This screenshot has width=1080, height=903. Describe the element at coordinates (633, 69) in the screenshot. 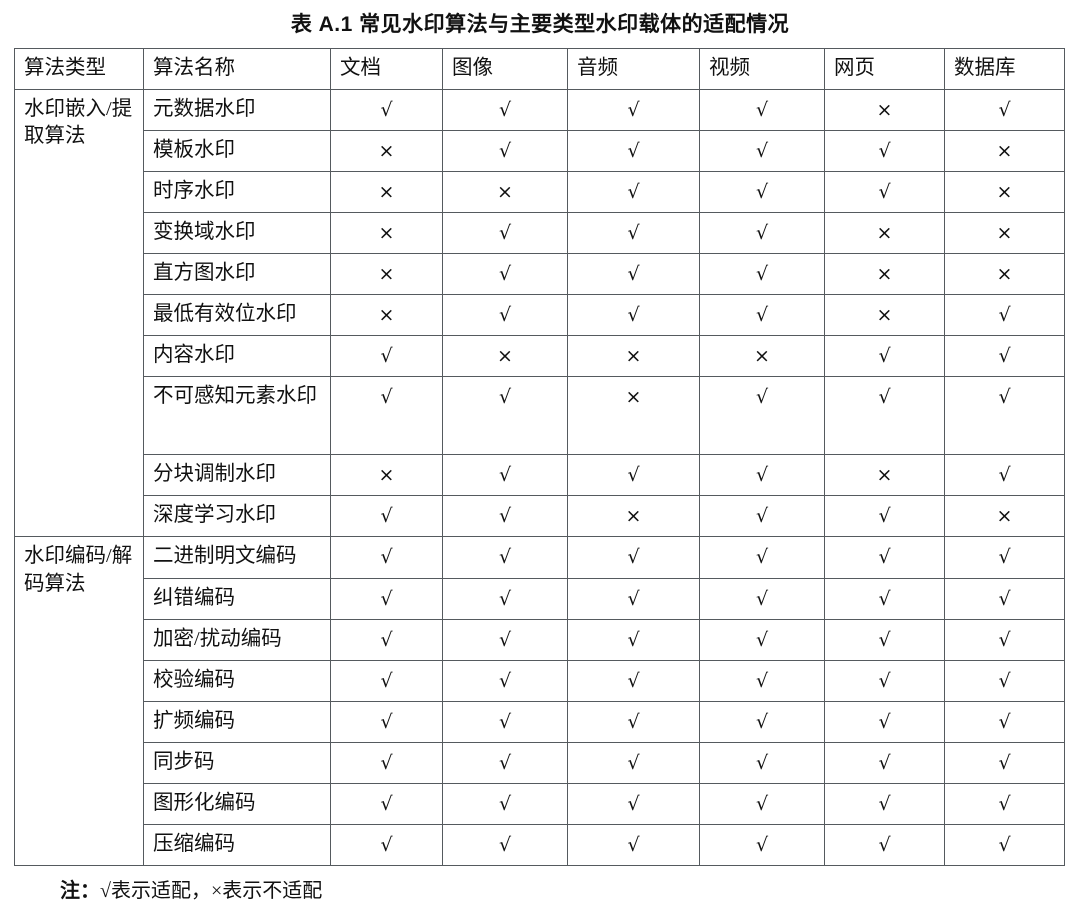

I see `column-header-audio: 音频` at that location.